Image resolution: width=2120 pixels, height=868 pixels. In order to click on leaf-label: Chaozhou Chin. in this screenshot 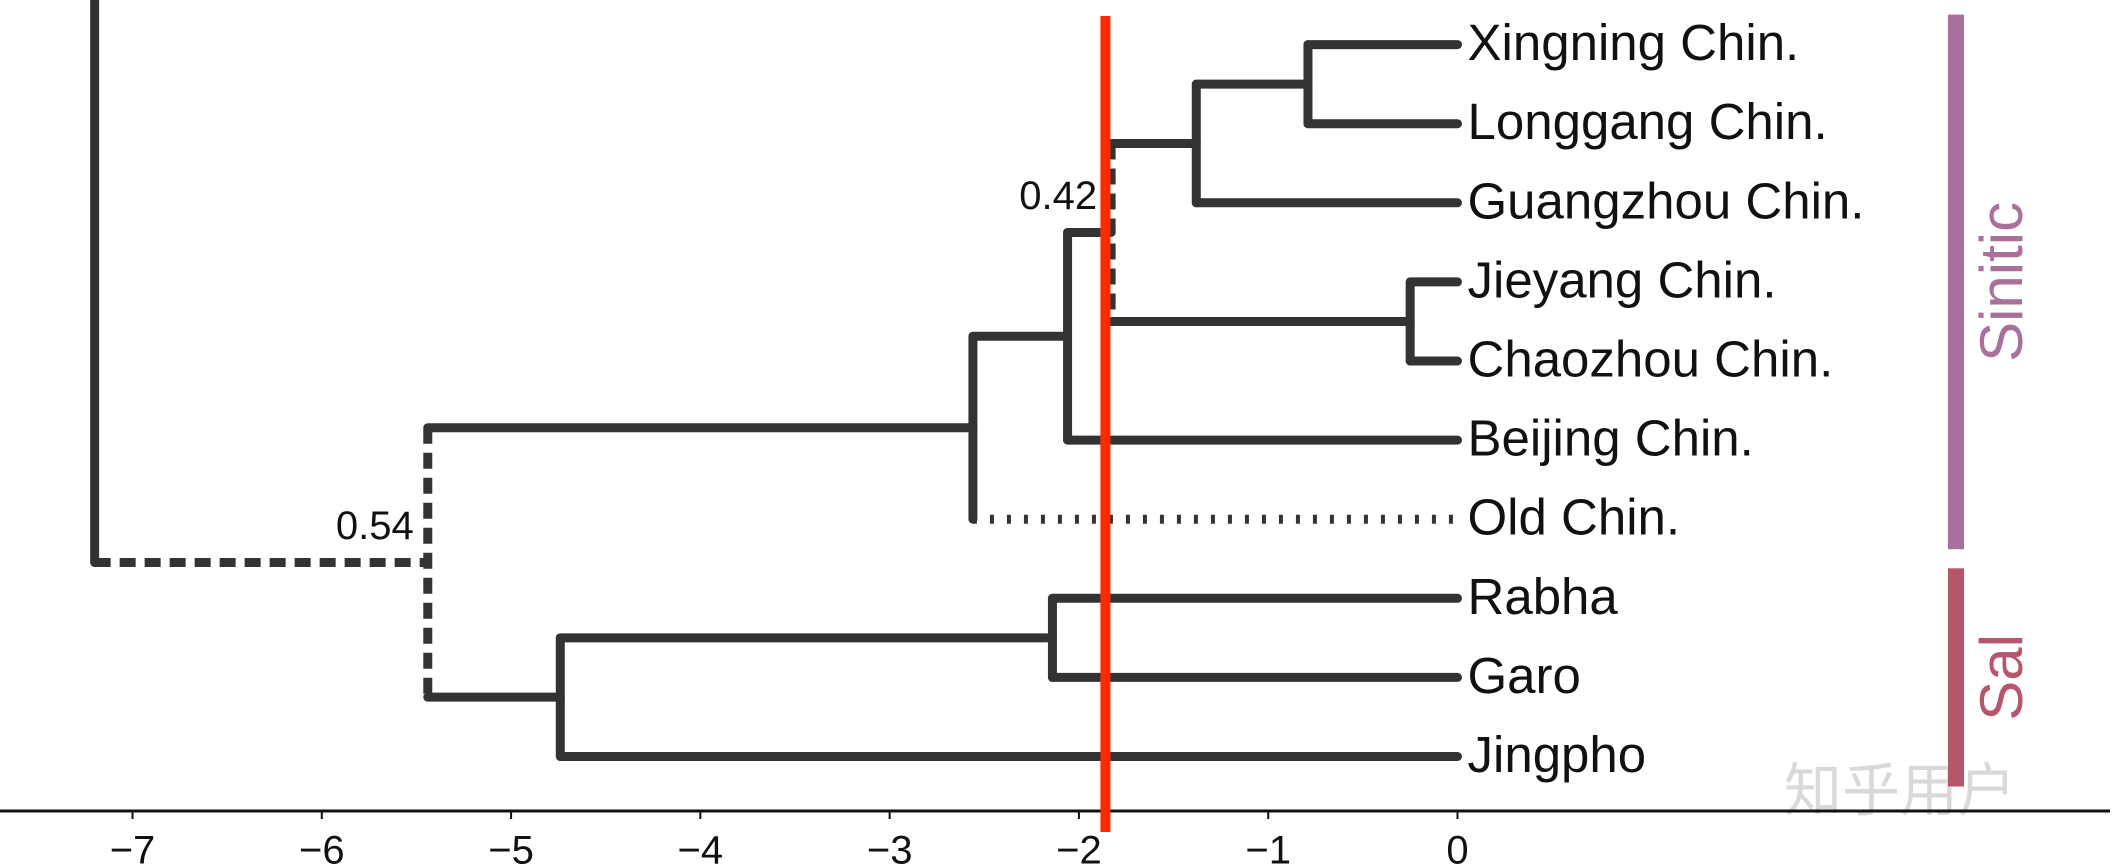, I will do `click(1651, 358)`.